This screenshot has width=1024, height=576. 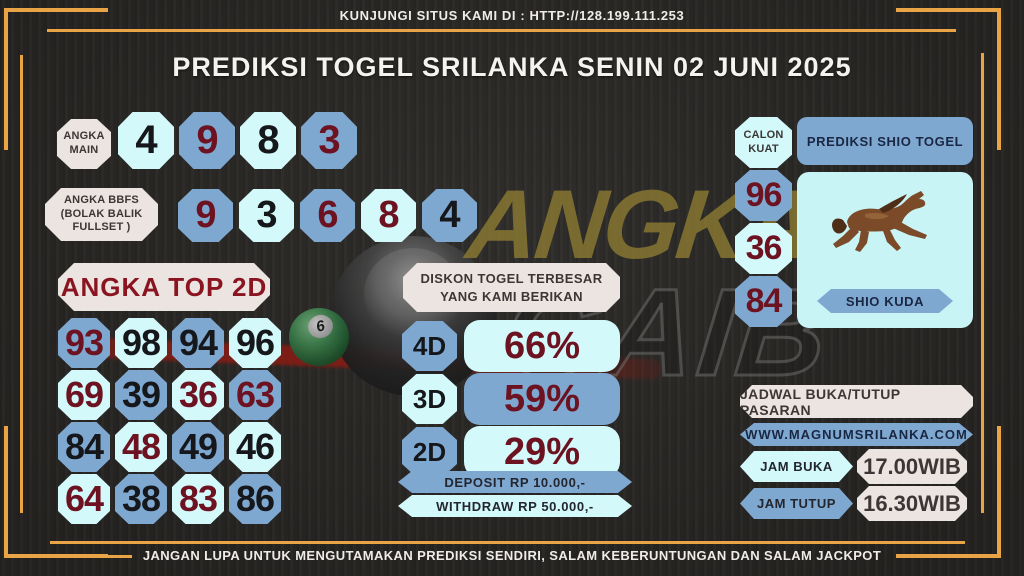 What do you see at coordinates (266, 215) in the screenshot?
I see `angka-bbfs-number: 3` at bounding box center [266, 215].